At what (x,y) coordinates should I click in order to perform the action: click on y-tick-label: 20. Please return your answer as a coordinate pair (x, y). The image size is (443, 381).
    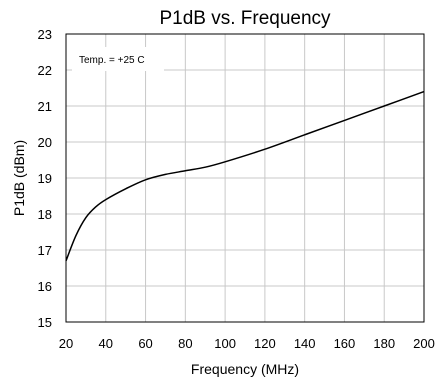
    Looking at the image, I should click on (45, 142).